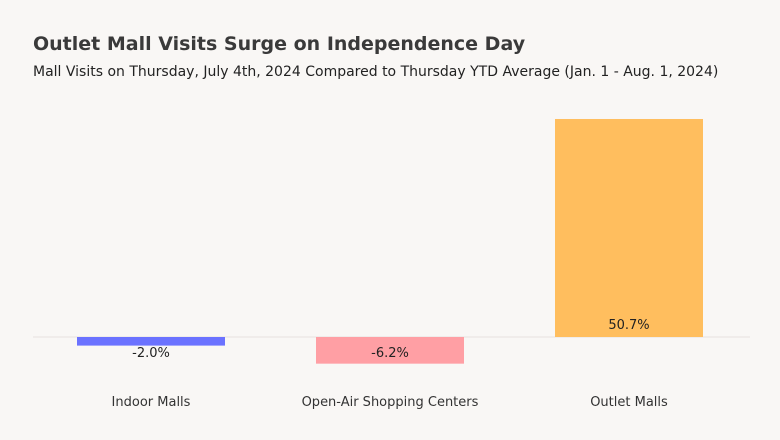 Image resolution: width=780 pixels, height=440 pixels. What do you see at coordinates (151, 353) in the screenshot?
I see `value-label-indoor-malls: -2.0%` at bounding box center [151, 353].